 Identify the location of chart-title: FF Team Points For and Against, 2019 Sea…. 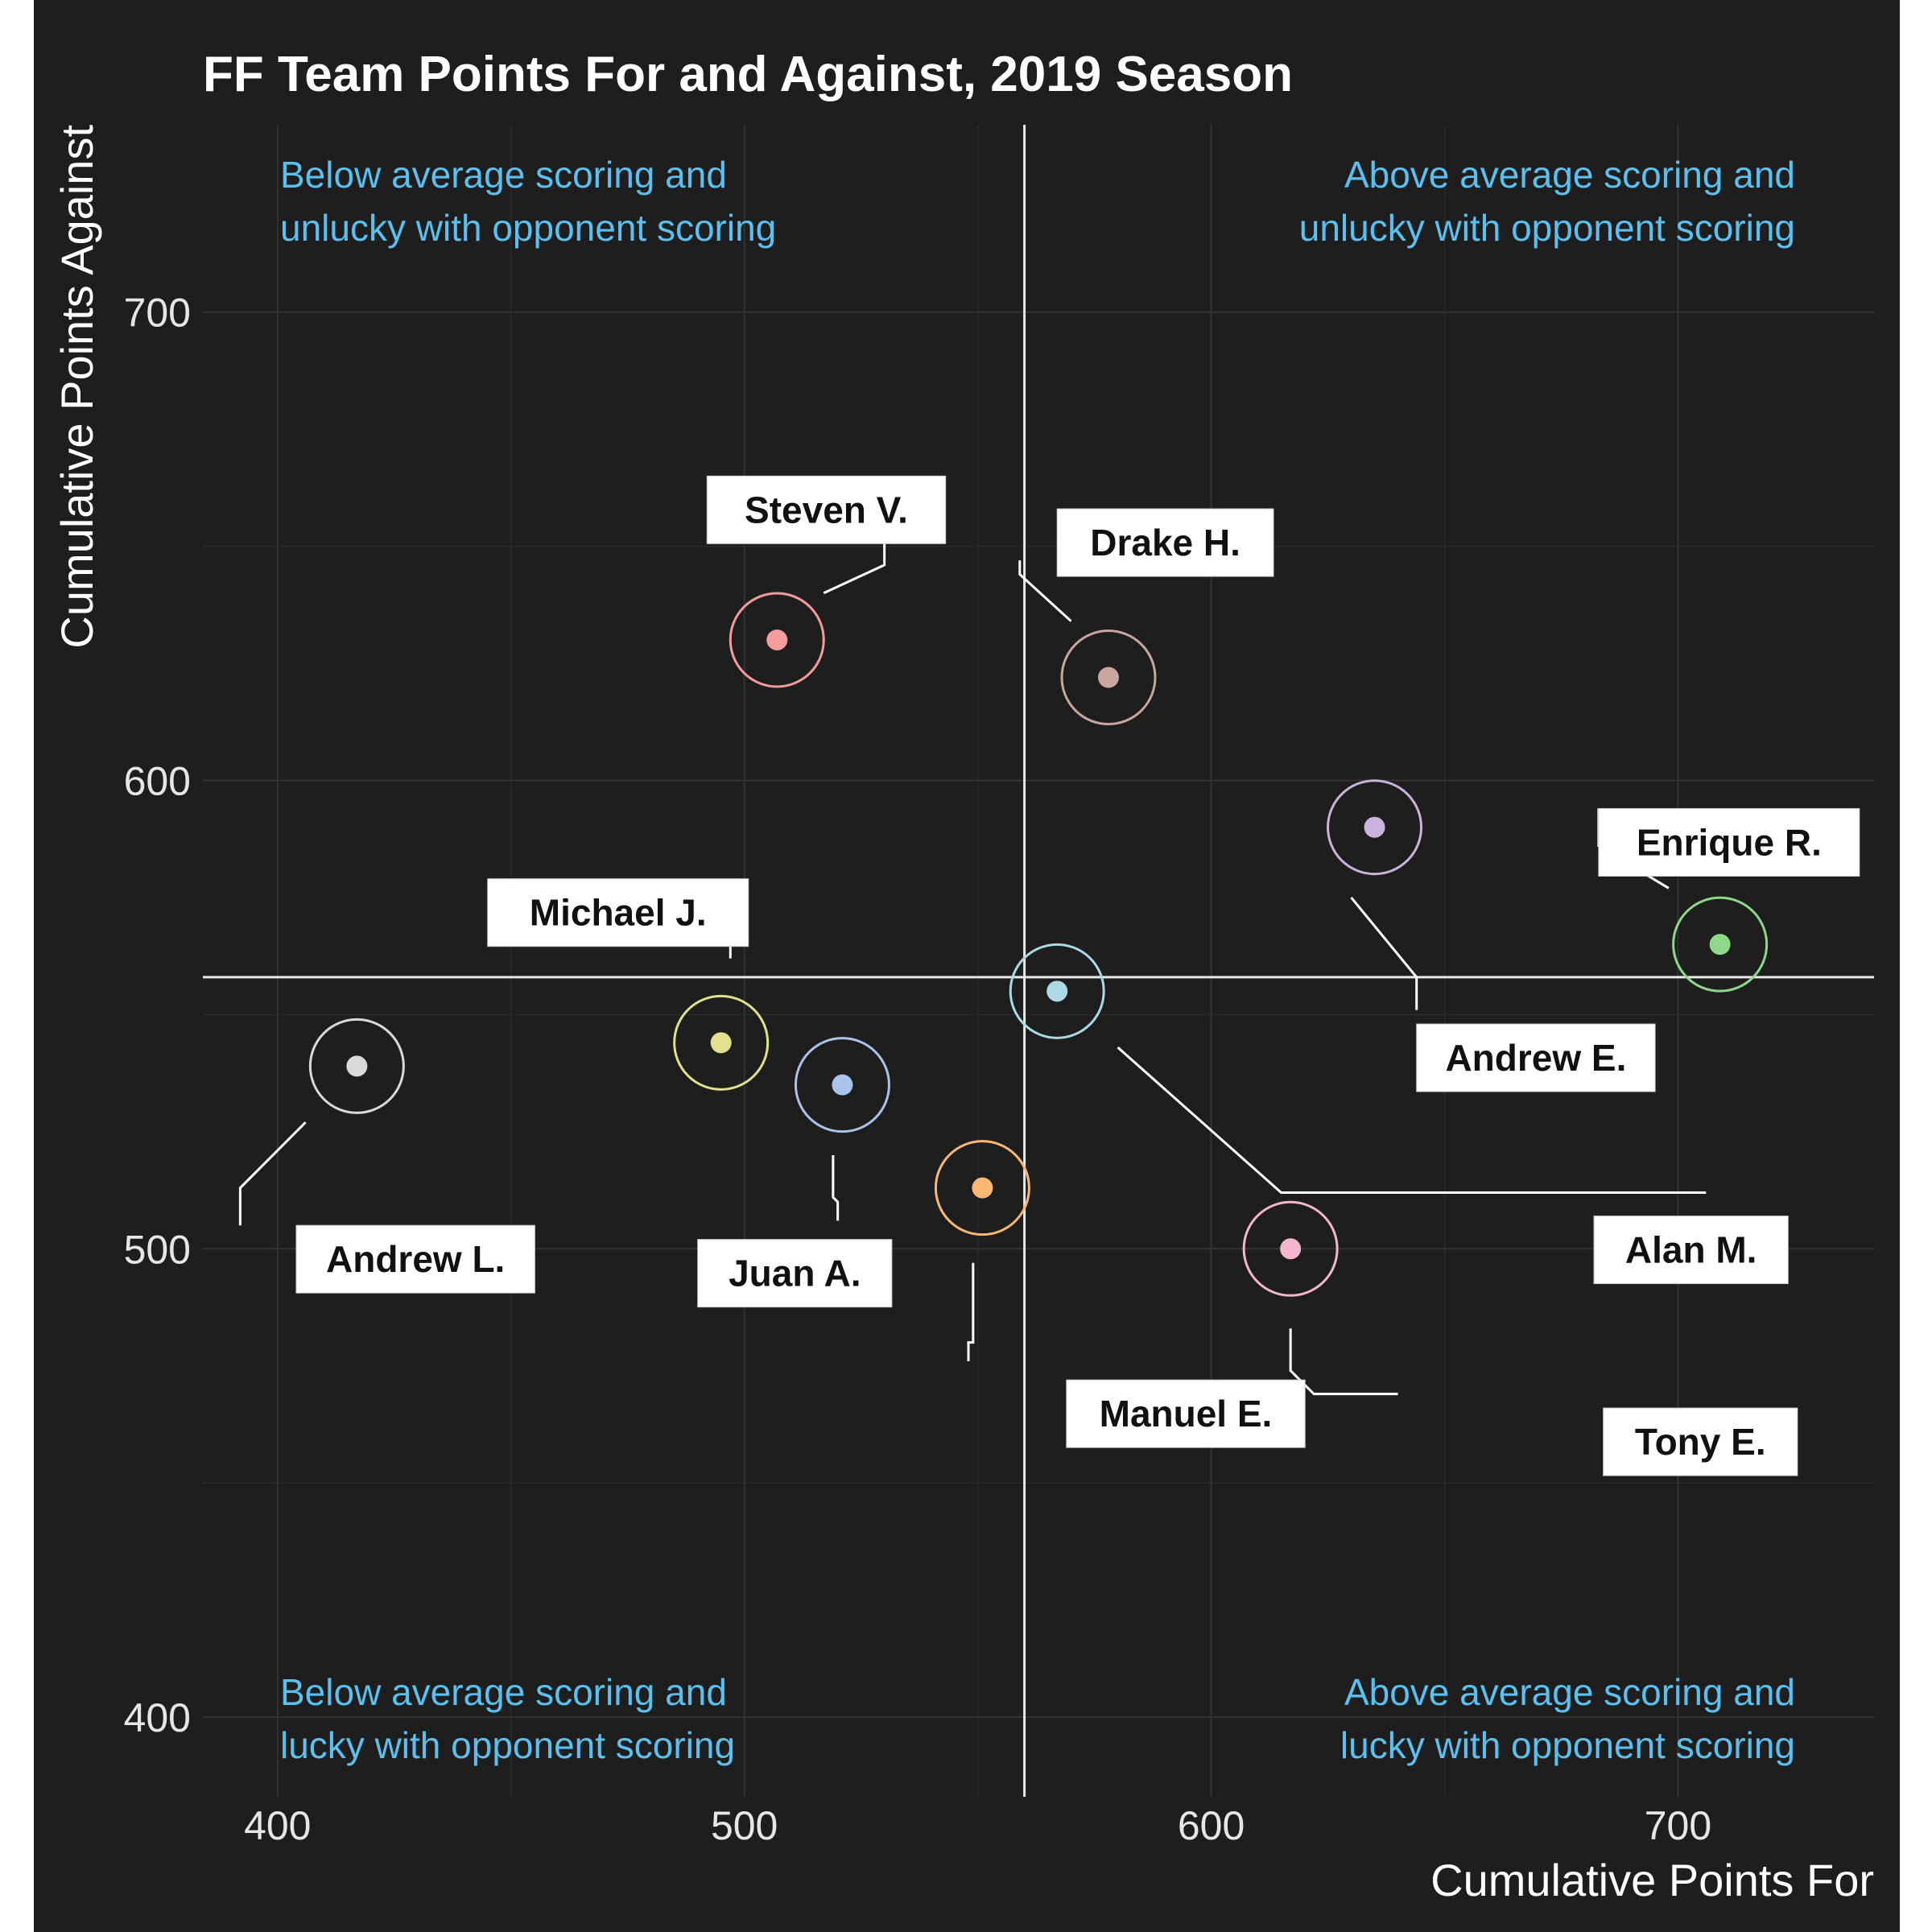
(748, 74).